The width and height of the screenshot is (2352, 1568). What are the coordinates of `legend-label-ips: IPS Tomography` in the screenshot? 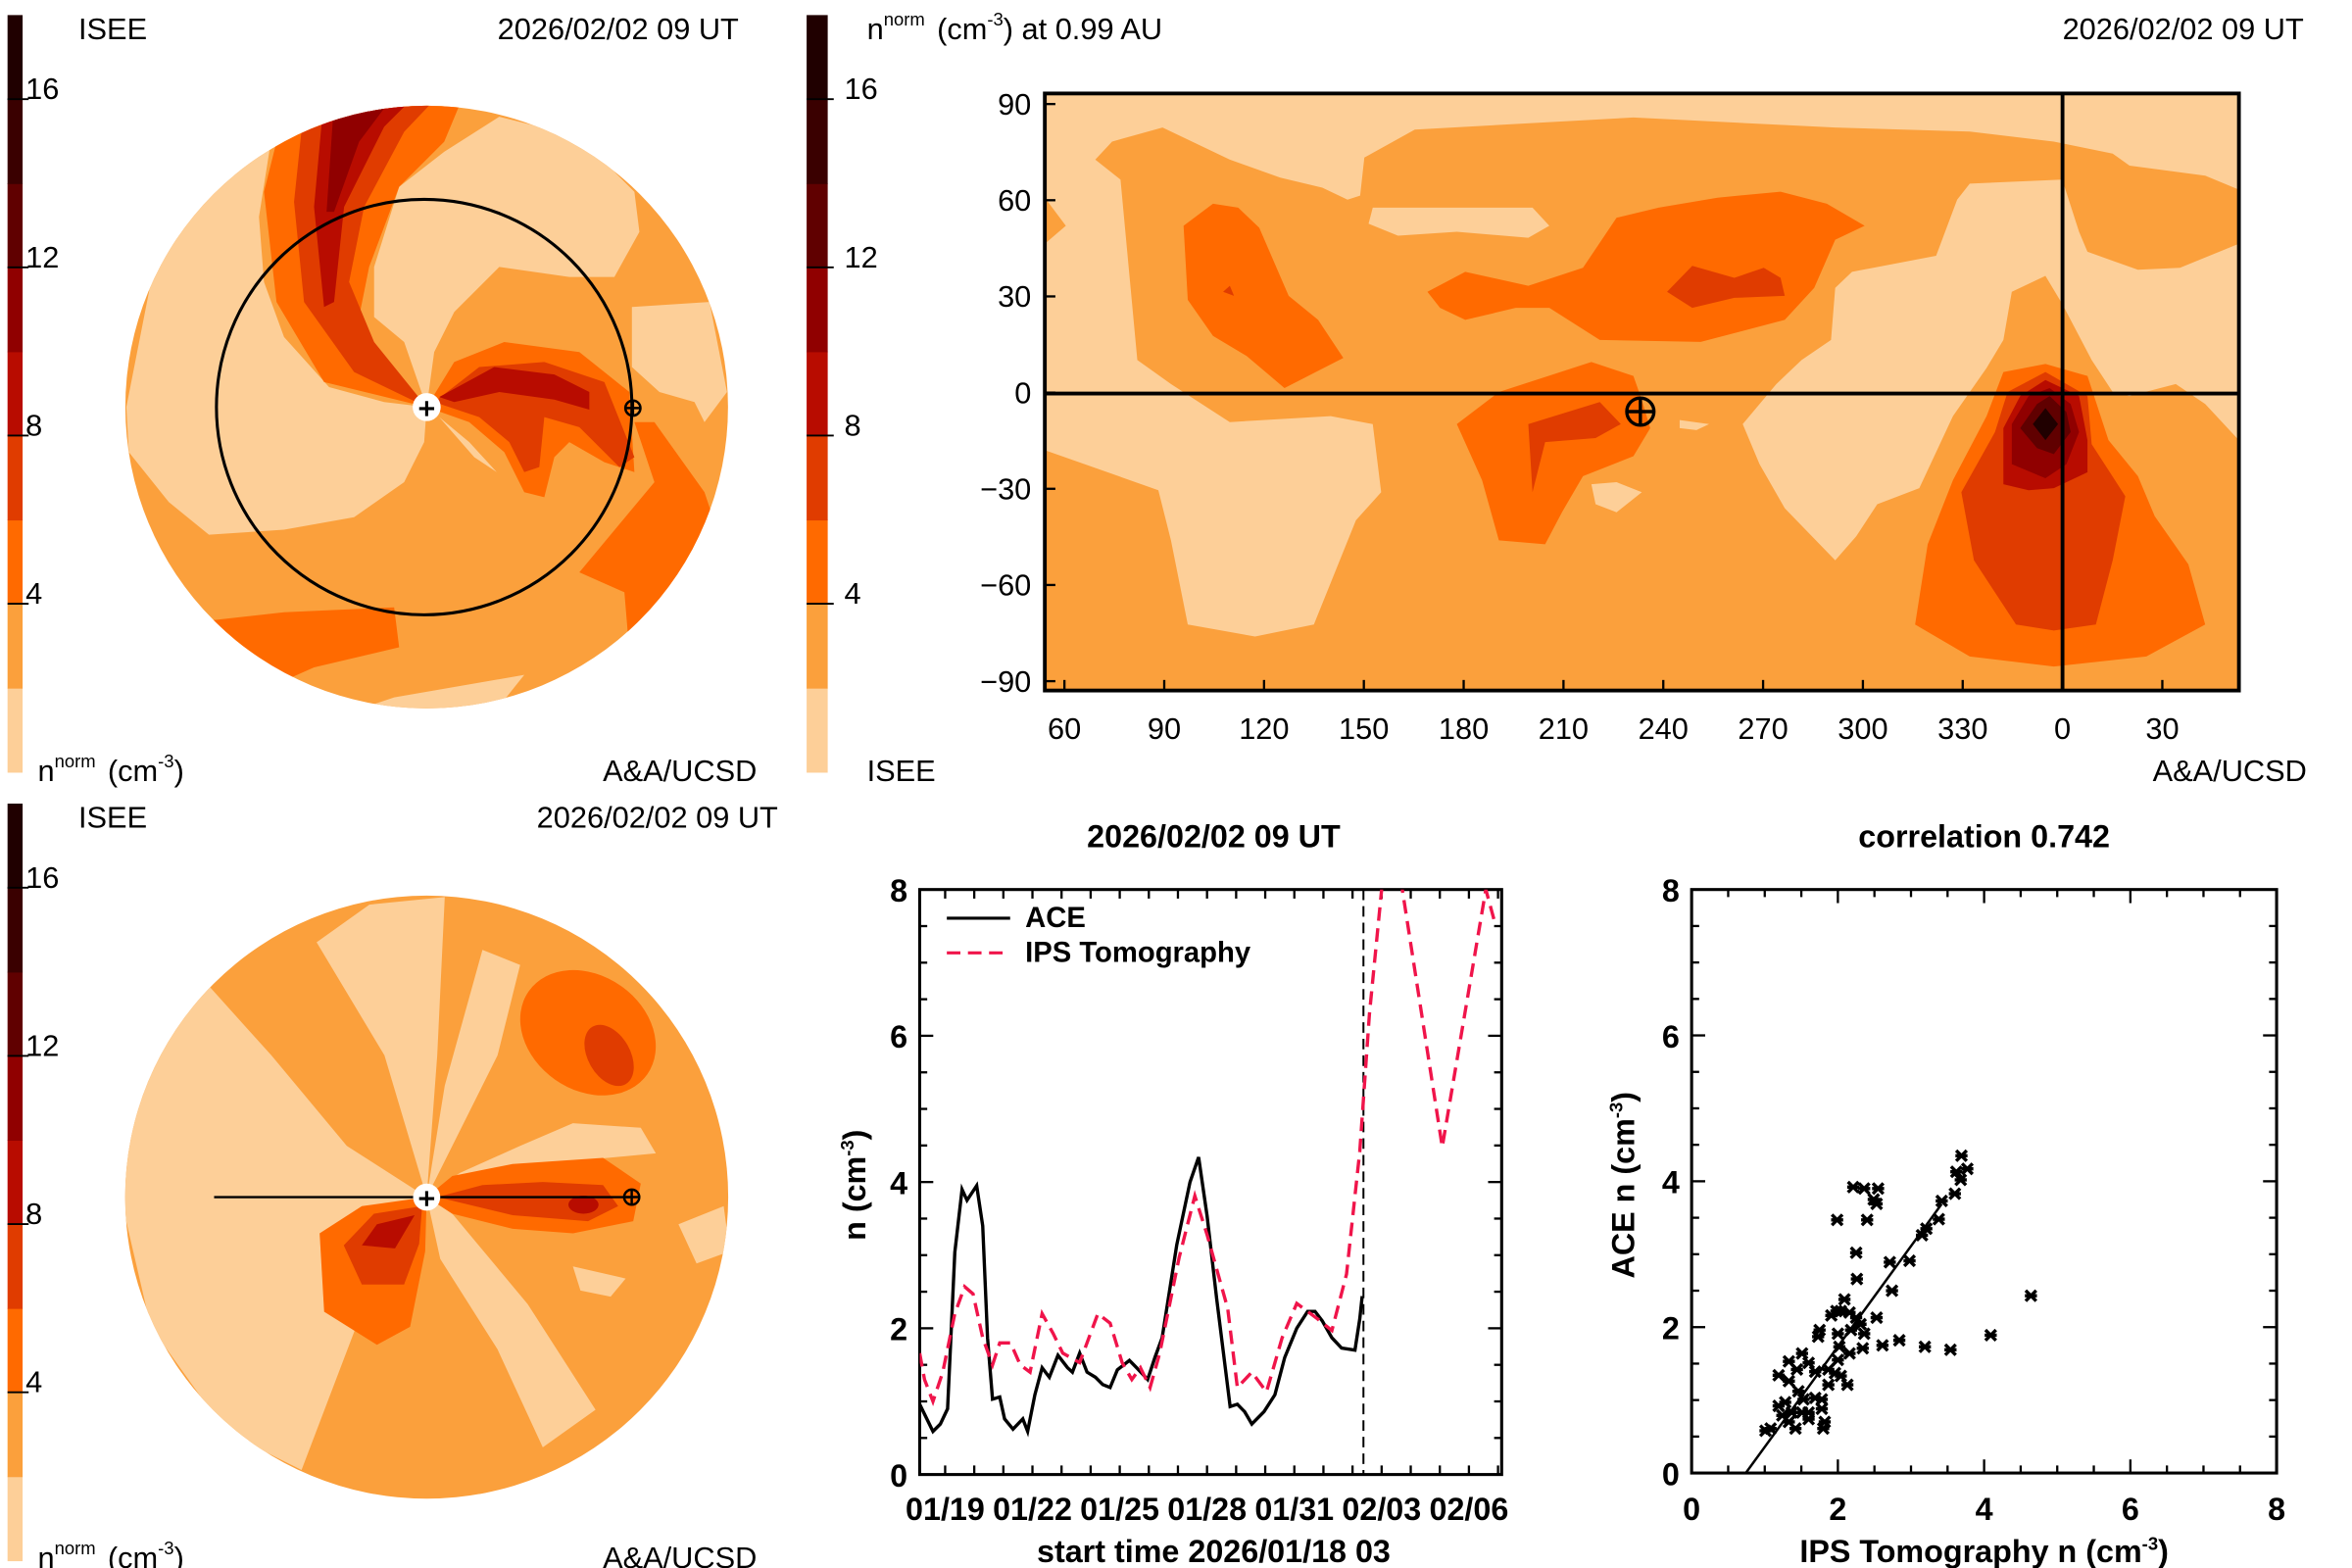 It's located at (1138, 953).